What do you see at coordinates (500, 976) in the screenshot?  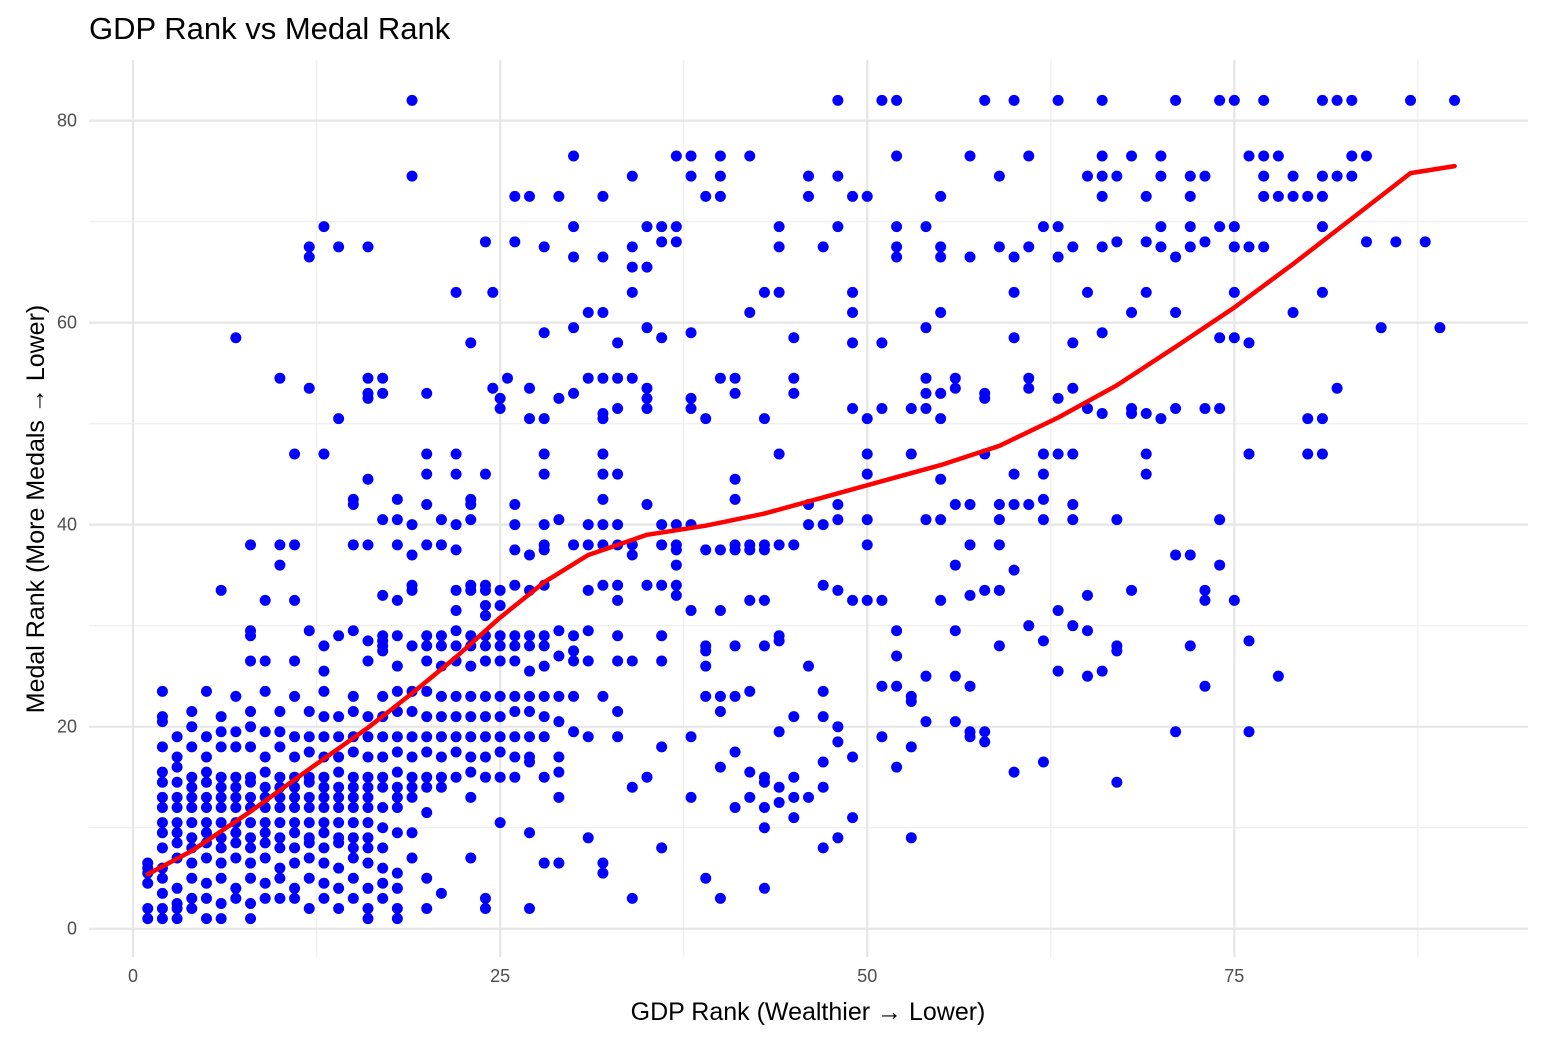 I see `x-tick-label: 25` at bounding box center [500, 976].